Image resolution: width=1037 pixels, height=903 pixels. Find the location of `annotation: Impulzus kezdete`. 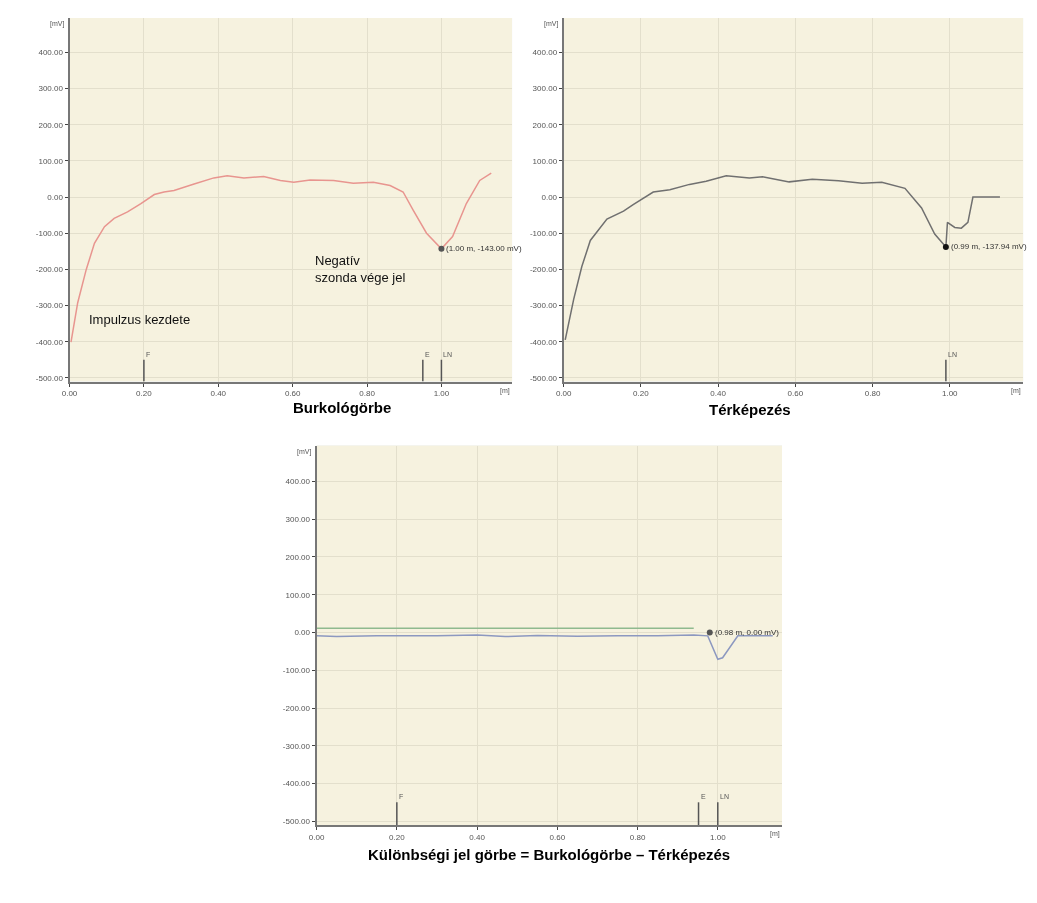

annotation: Impulzus kezdete is located at coordinates (140, 319).